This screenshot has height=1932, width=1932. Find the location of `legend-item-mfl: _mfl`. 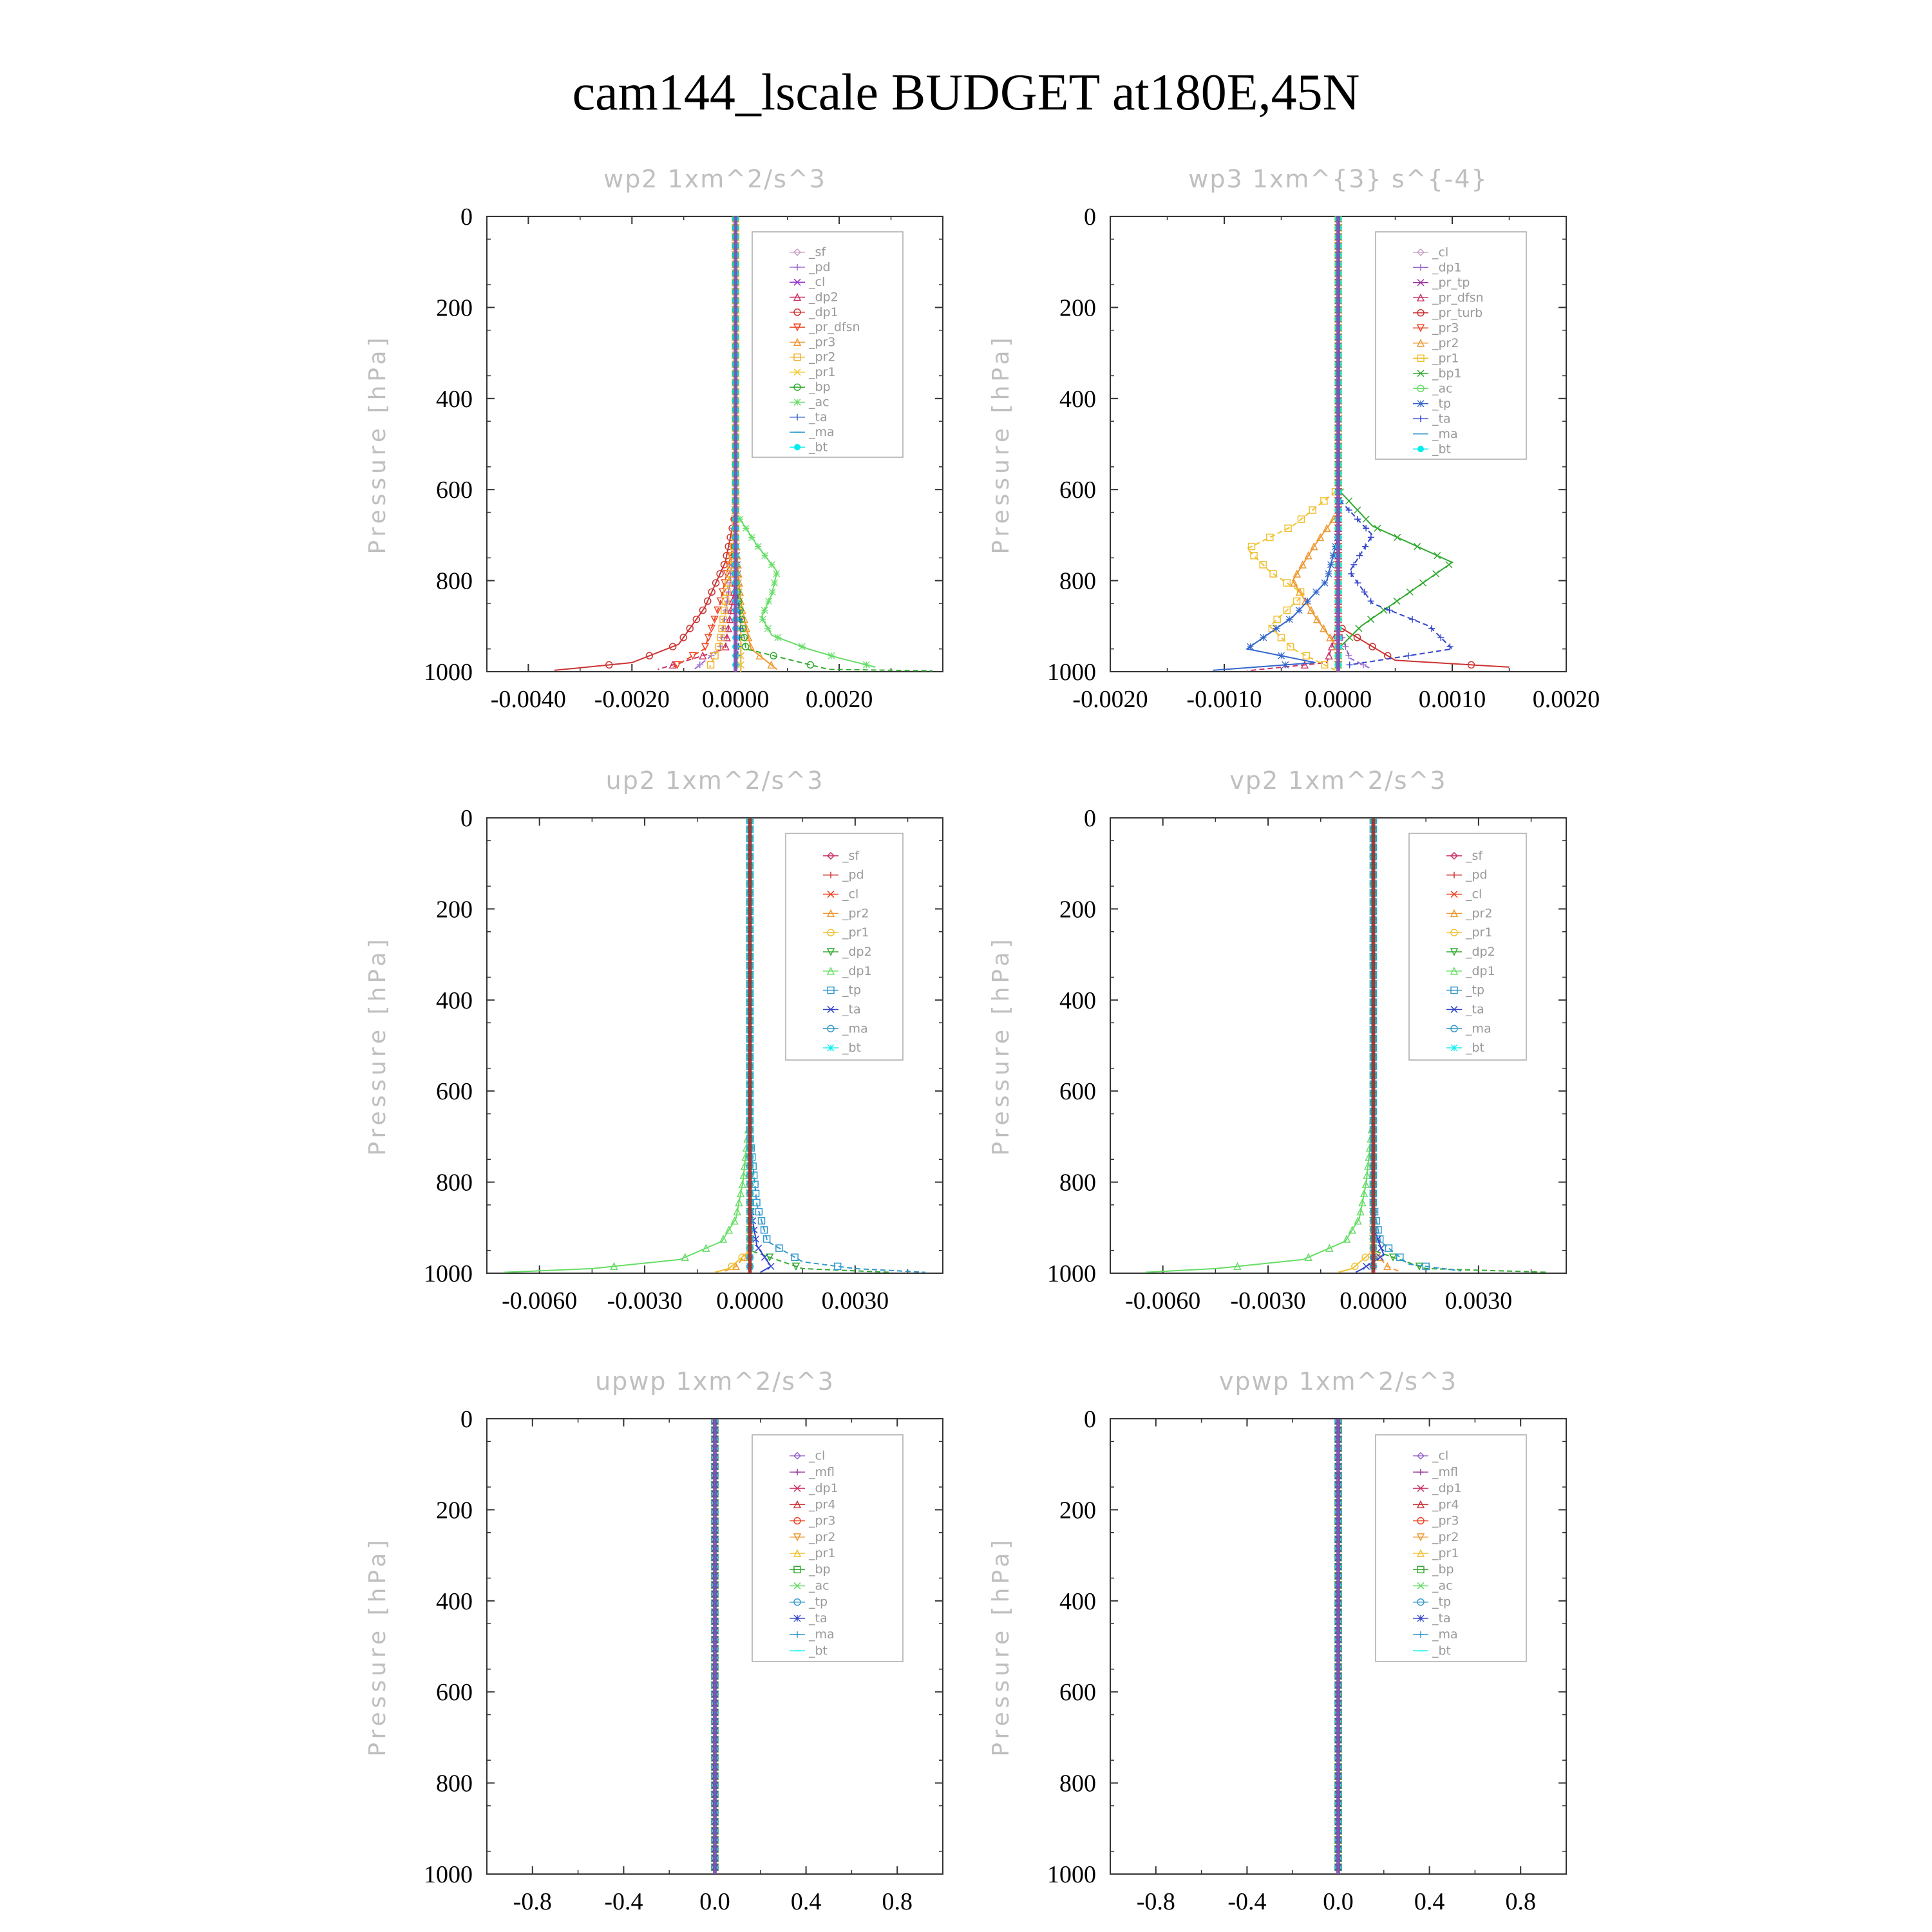

legend-item-mfl: _mfl is located at coordinates (813, 1472).